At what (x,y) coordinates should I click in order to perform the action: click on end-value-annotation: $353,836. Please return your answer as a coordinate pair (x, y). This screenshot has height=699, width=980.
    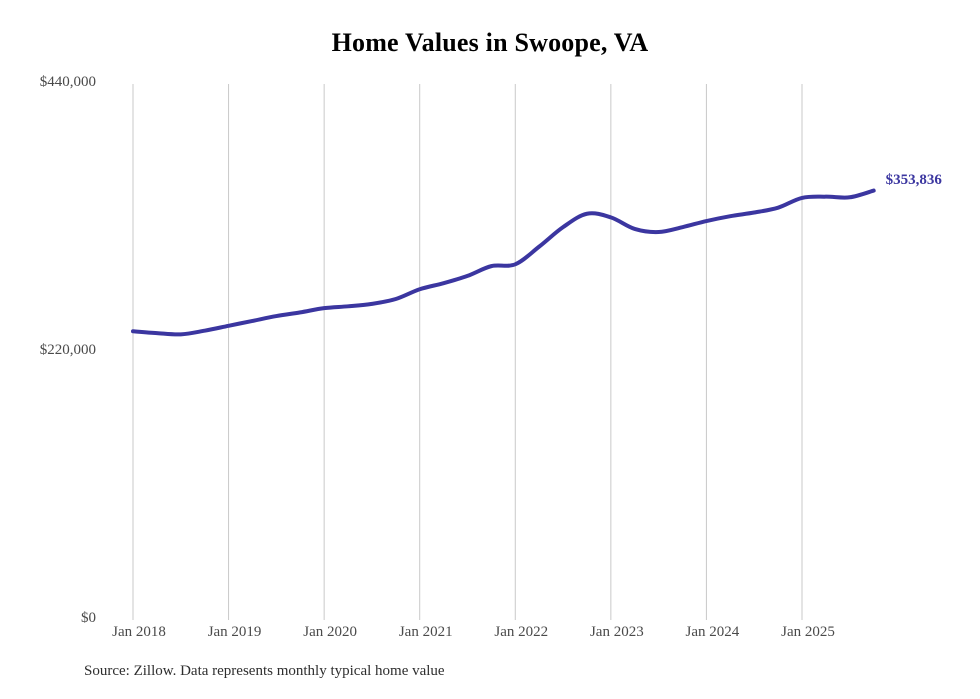
    Looking at the image, I should click on (913, 179).